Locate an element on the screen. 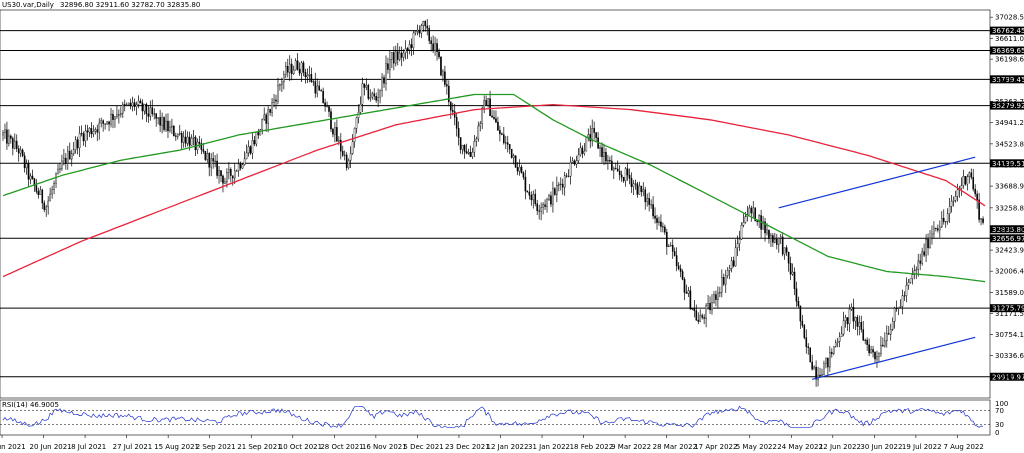 The width and height of the screenshot is (1024, 453). price-tick-label: 34106.35 is located at coordinates (1009, 165).